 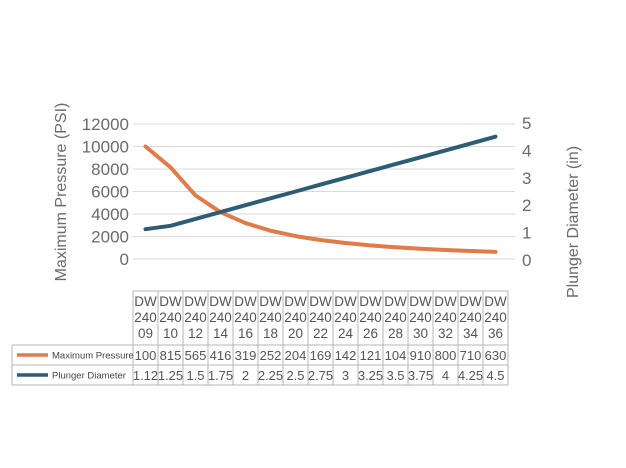 What do you see at coordinates (345, 375) in the screenshot?
I see `data-label: 3` at bounding box center [345, 375].